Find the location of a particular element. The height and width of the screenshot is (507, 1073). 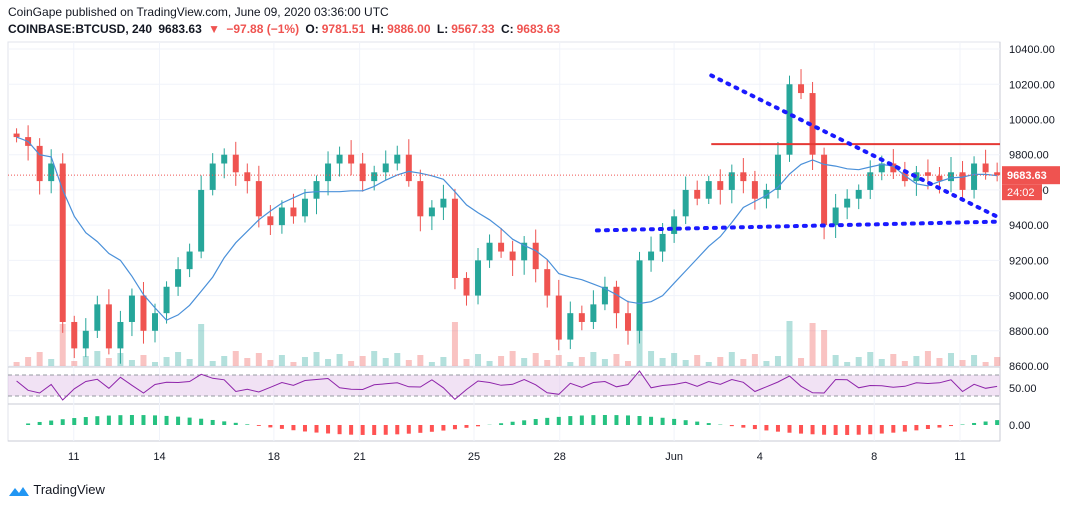

countdown-label: 24:02 is located at coordinates (1021, 193).